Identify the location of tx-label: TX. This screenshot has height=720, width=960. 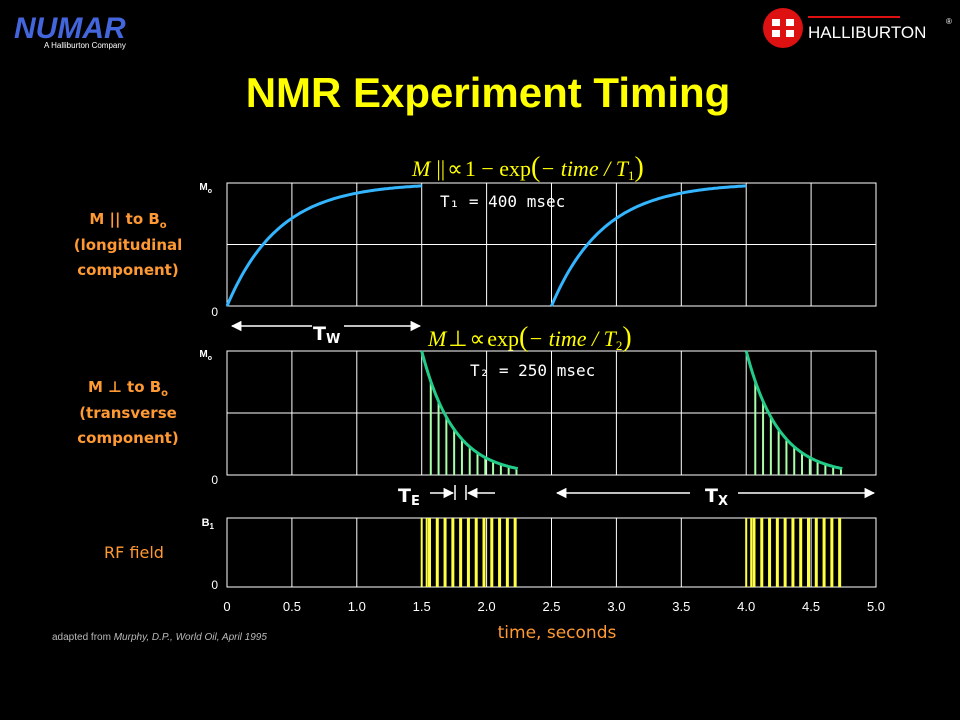
(716, 497).